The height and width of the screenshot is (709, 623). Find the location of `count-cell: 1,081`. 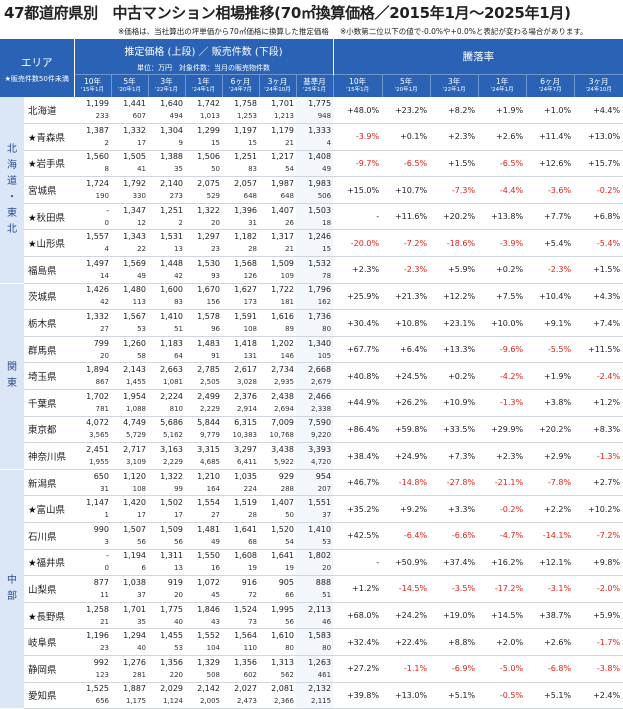

count-cell: 1,081 is located at coordinates (166, 383).